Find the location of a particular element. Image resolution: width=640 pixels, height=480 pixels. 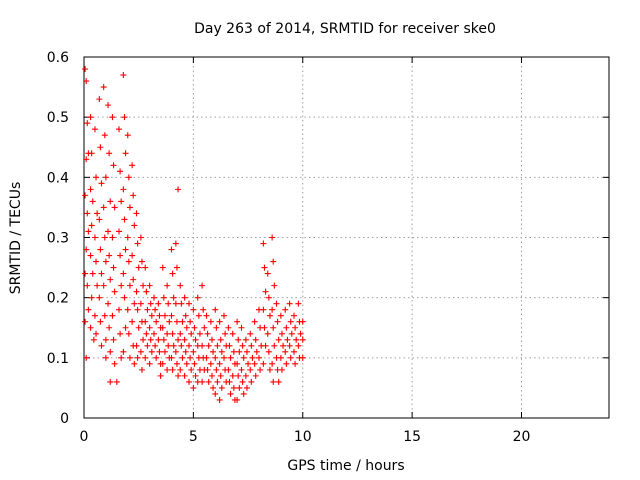

y-tick-label: 0.3 is located at coordinates (58, 239).